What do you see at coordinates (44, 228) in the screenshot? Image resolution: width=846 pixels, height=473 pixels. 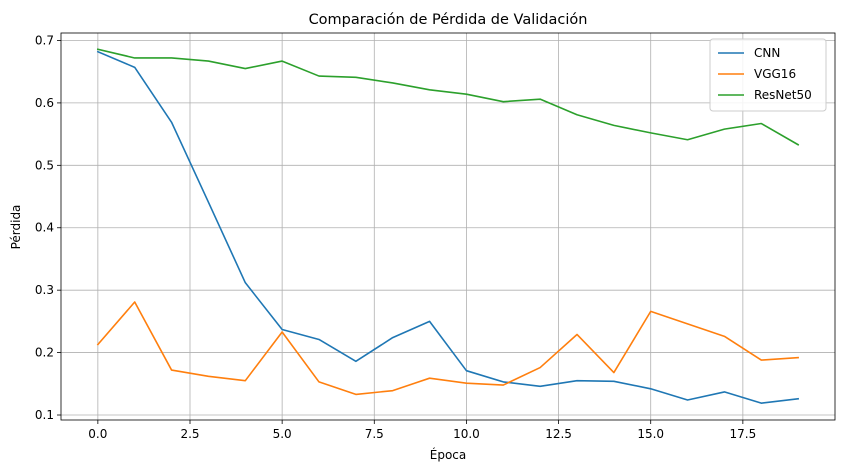 I see `y-tick-label: 0.4` at bounding box center [44, 228].